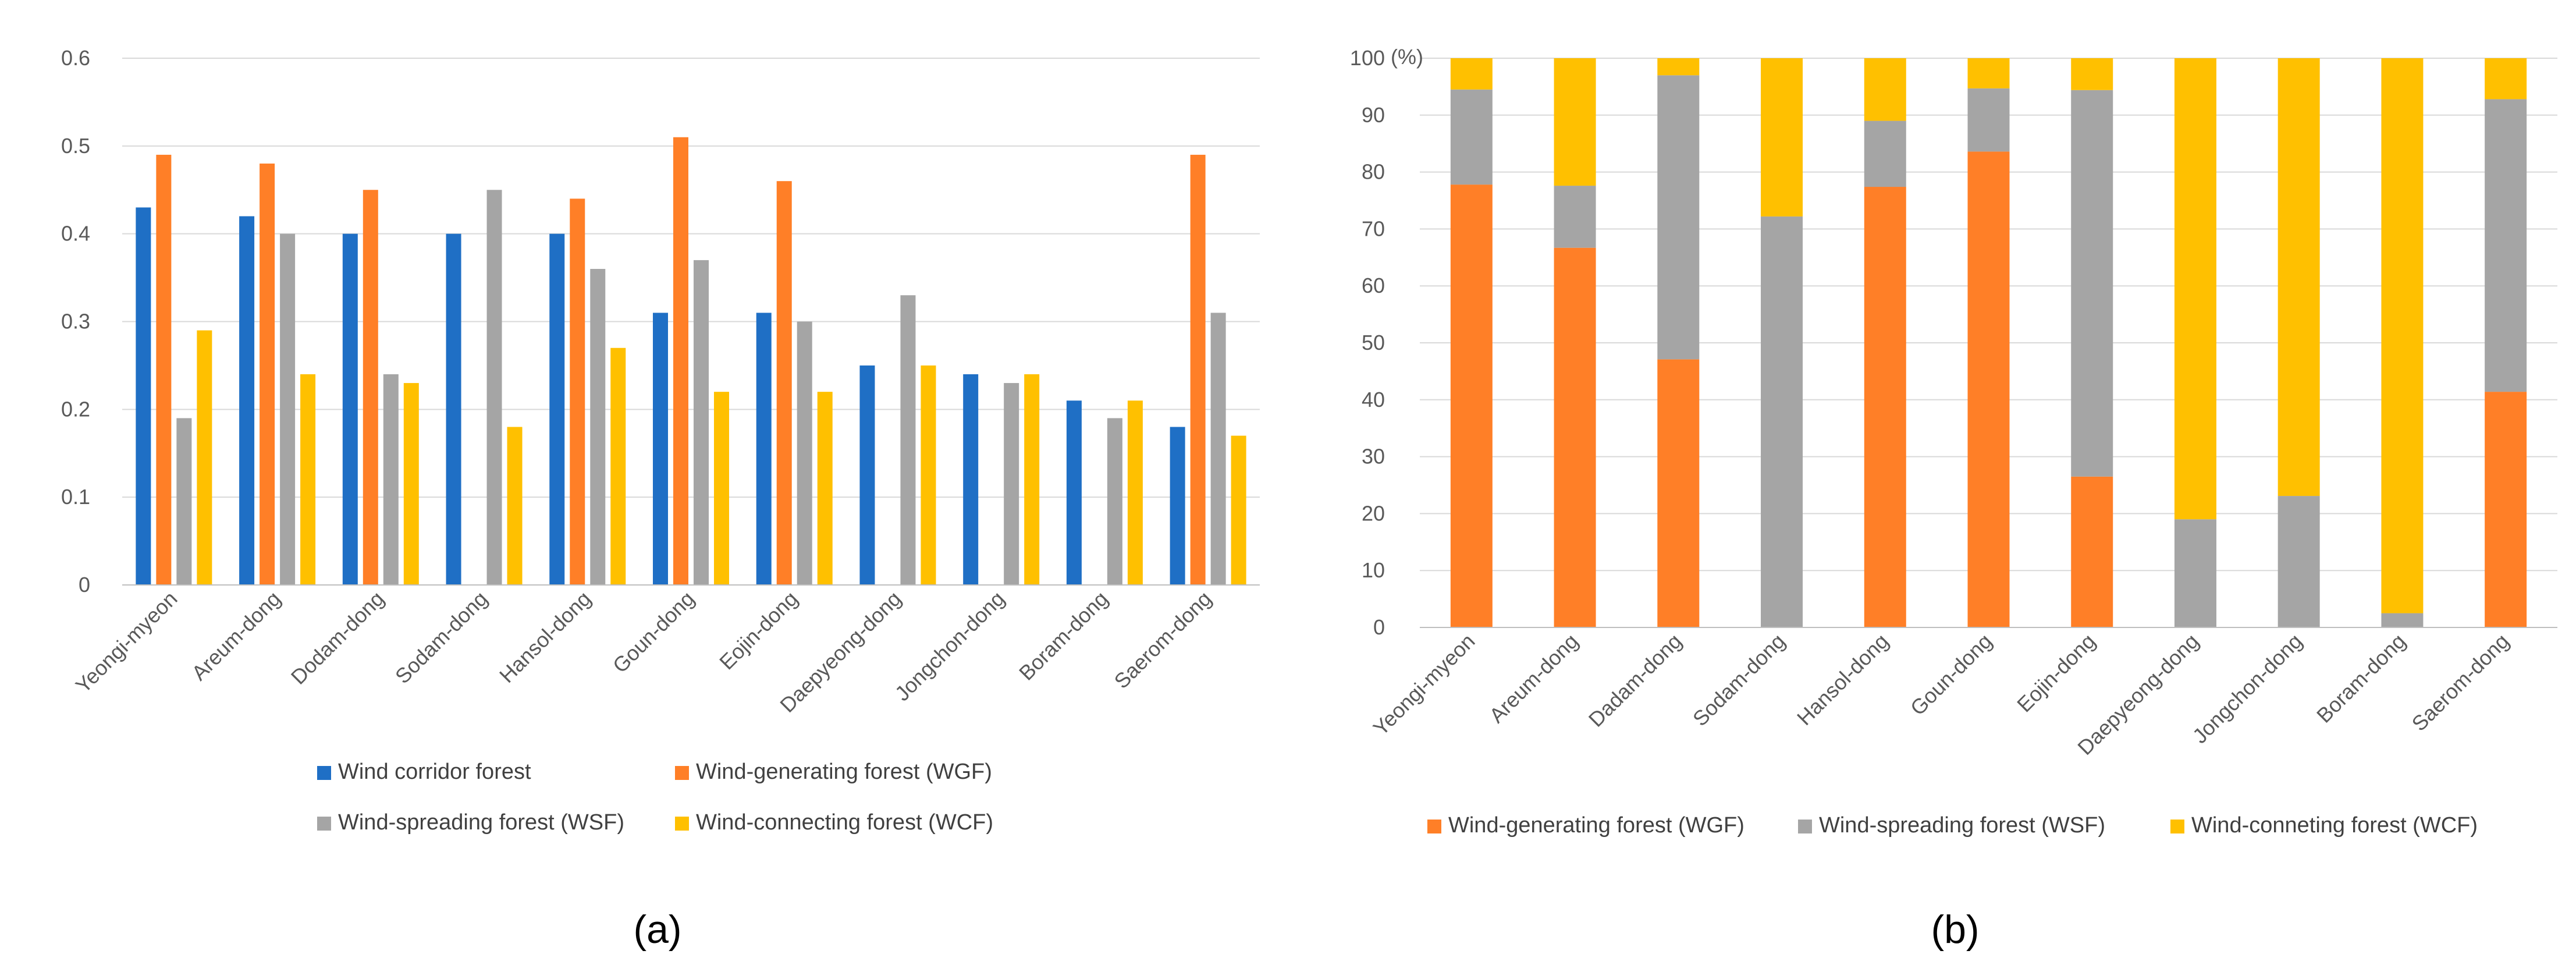 This screenshot has width=2576, height=979. Describe the element at coordinates (75, 146) in the screenshot. I see `y-tick-label: 0.5` at that location.